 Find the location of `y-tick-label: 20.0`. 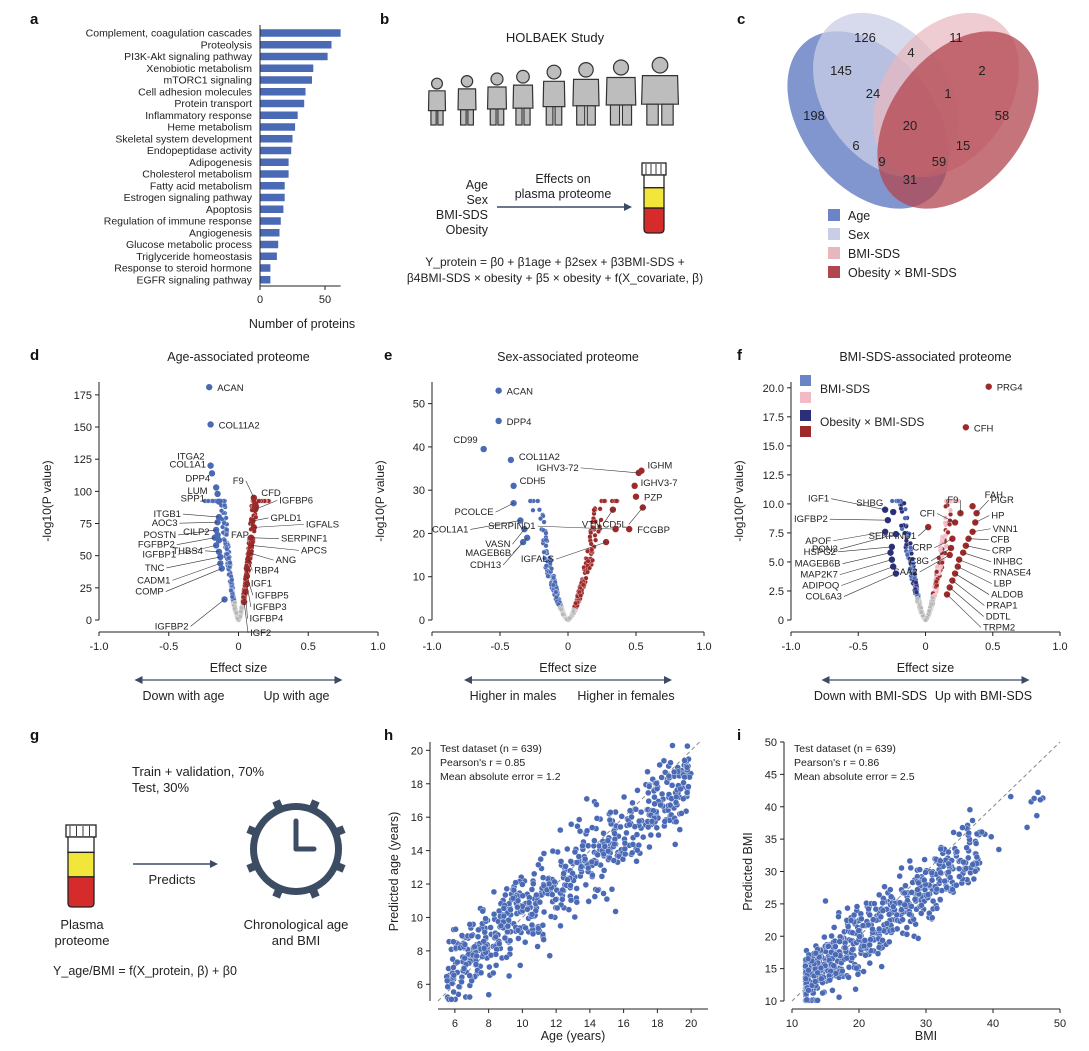

y-tick-label: 20.0 is located at coordinates (773, 389).